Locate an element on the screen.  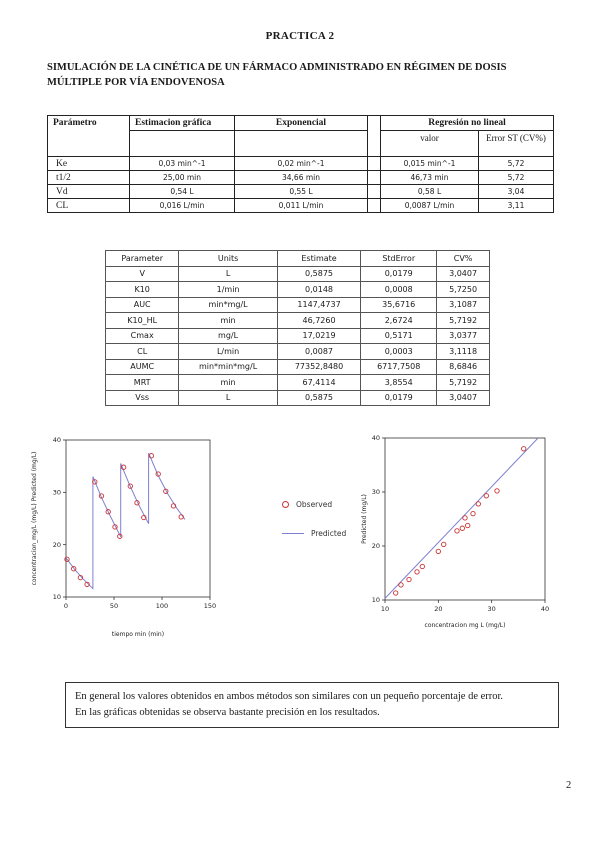
svg-text: 150 is located at coordinates (210, 606).